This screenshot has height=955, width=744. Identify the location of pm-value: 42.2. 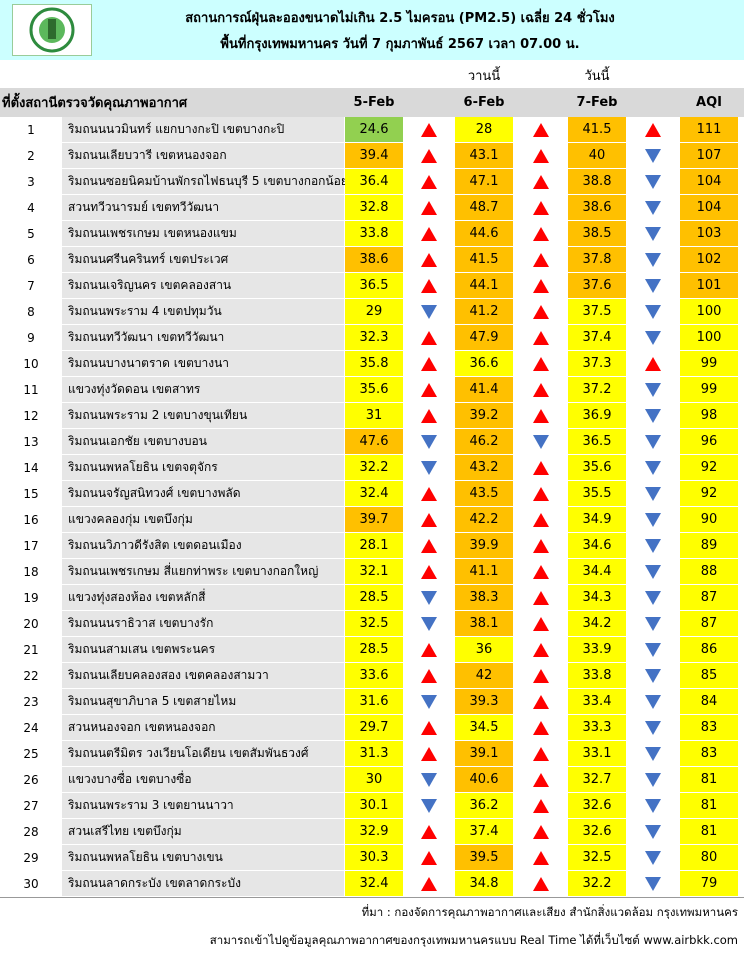
(484, 520).